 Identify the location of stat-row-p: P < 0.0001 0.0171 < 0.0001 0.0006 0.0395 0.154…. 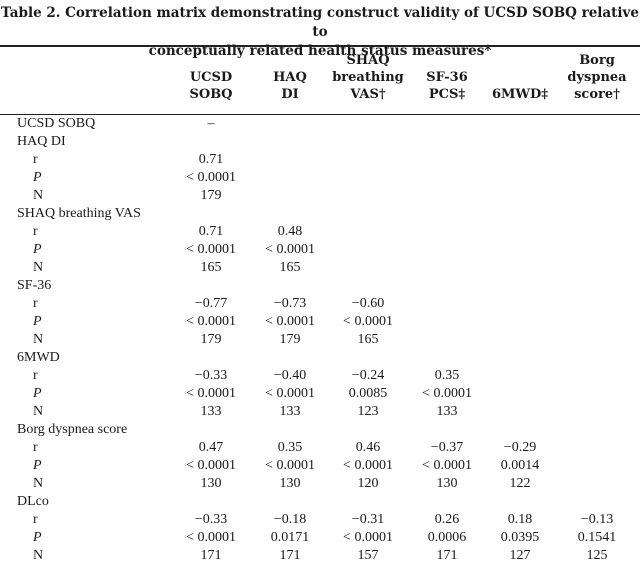
(320, 538).